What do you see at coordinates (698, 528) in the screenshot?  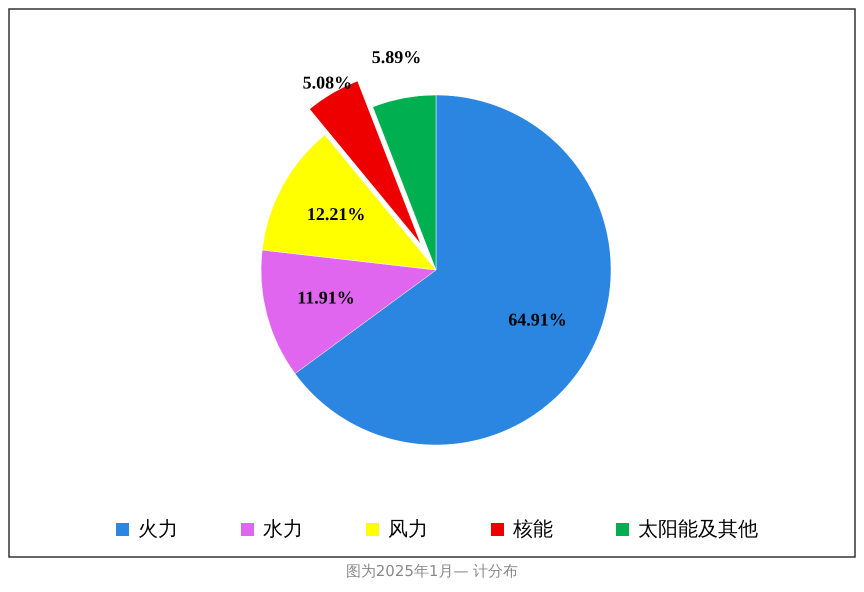 I see `legend-label: 太阳能及其他` at bounding box center [698, 528].